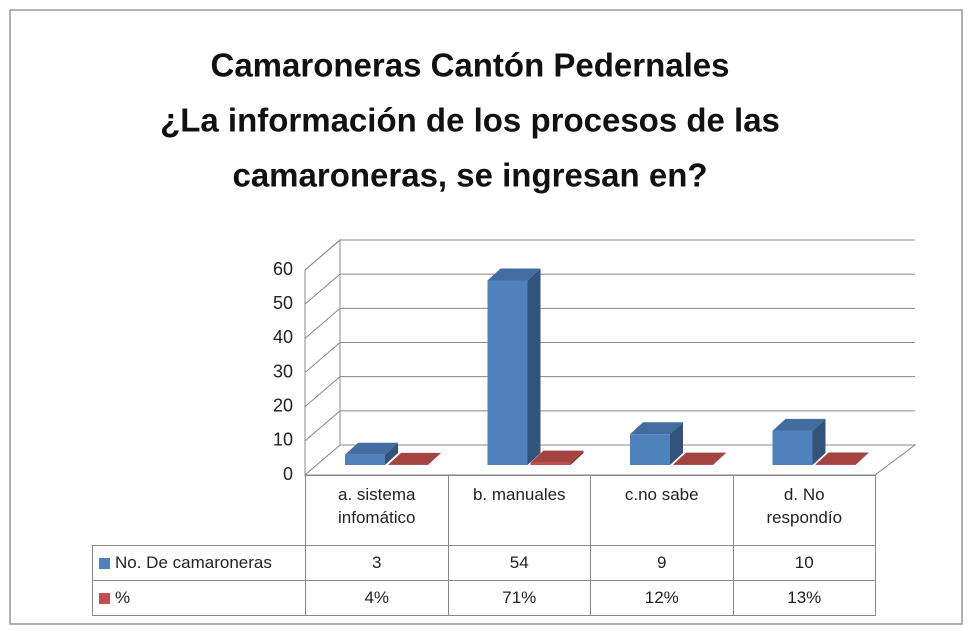 The height and width of the screenshot is (631, 969). What do you see at coordinates (283, 405) in the screenshot?
I see `y-tick-label: 20` at bounding box center [283, 405].